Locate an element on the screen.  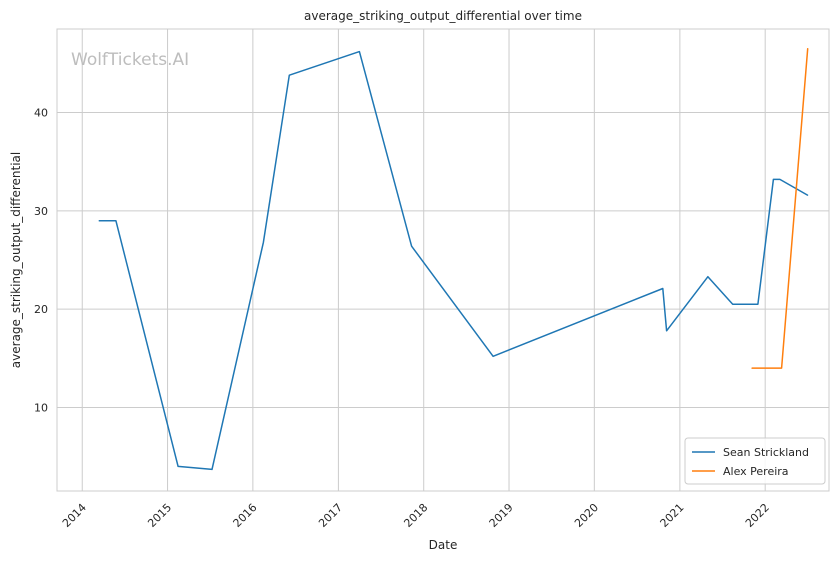
y-tick-label: 20 is located at coordinates (41, 309).